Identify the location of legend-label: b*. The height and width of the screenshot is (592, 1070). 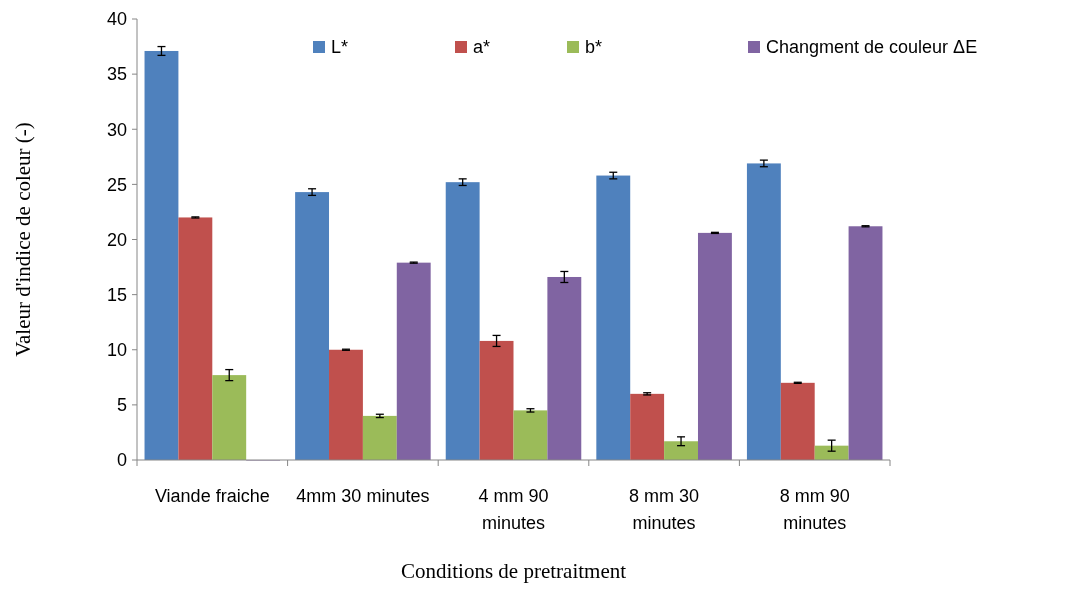
(594, 47).